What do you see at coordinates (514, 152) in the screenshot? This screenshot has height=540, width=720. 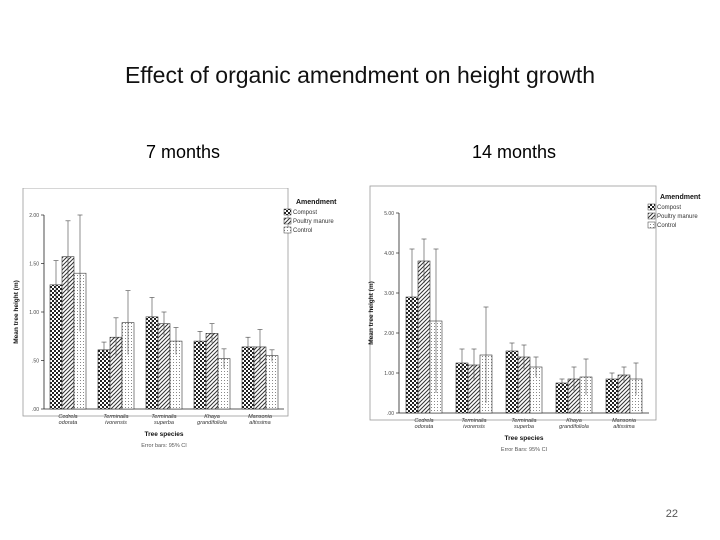 I see `chart-subtitle-14-months: 14 months` at bounding box center [514, 152].